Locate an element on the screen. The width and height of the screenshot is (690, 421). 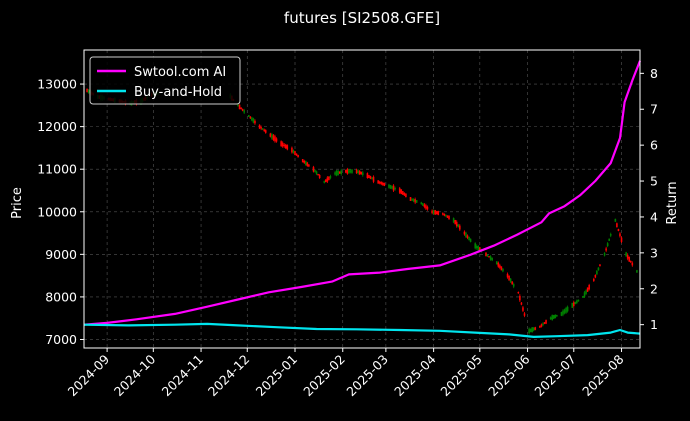
right-axis: 1 2 3 4 5 6 7 8 is located at coordinates (649, 199).